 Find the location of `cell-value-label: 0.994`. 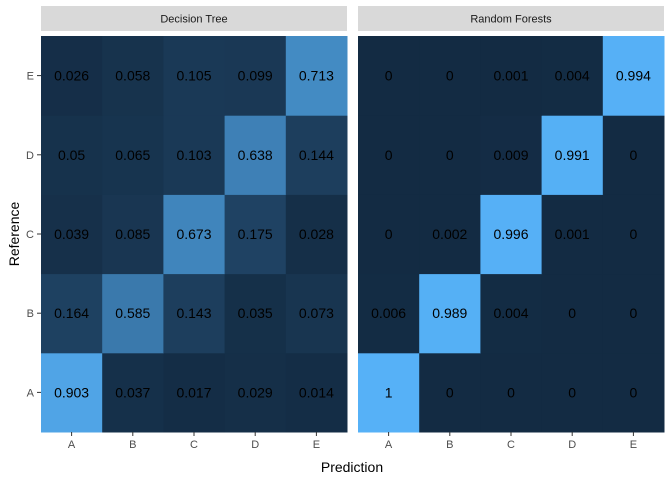

cell-value-label: 0.994 is located at coordinates (633, 76).